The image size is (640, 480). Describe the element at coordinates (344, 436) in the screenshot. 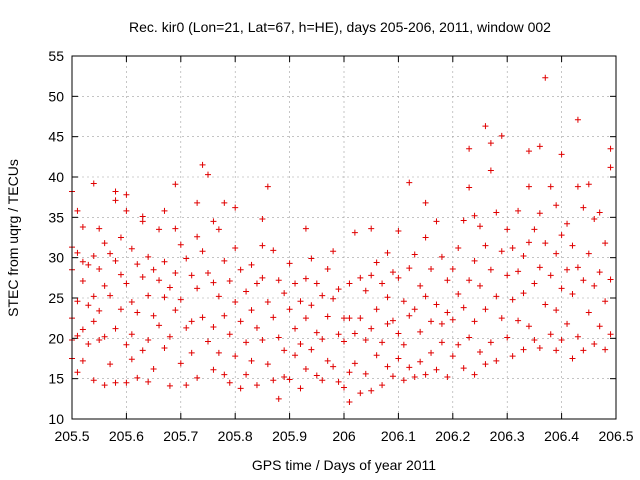

I see `x-tick-label: 206` at that location.